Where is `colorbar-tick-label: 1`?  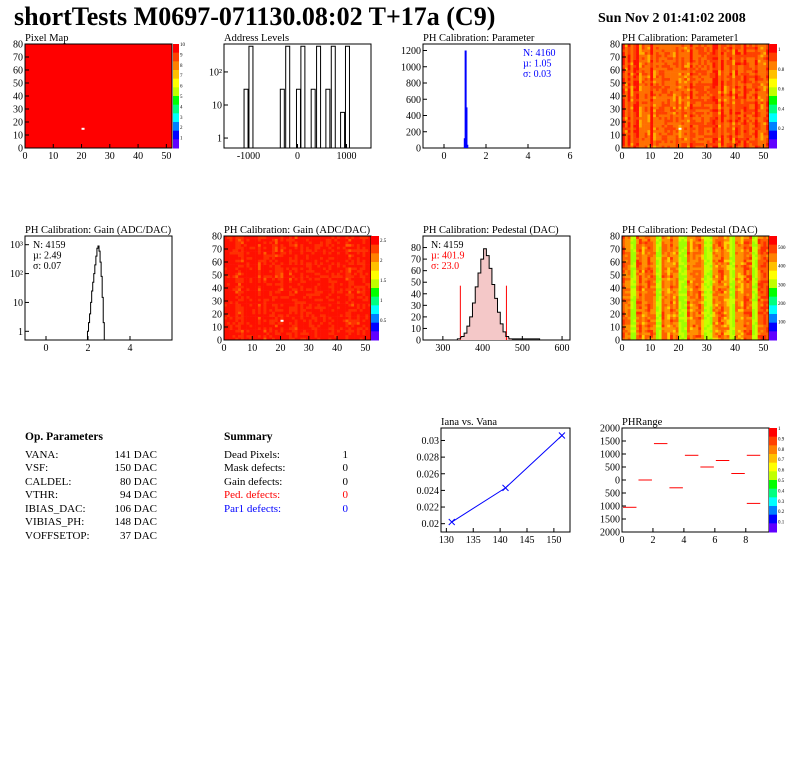 colorbar-tick-label: 1 is located at coordinates (181, 139).